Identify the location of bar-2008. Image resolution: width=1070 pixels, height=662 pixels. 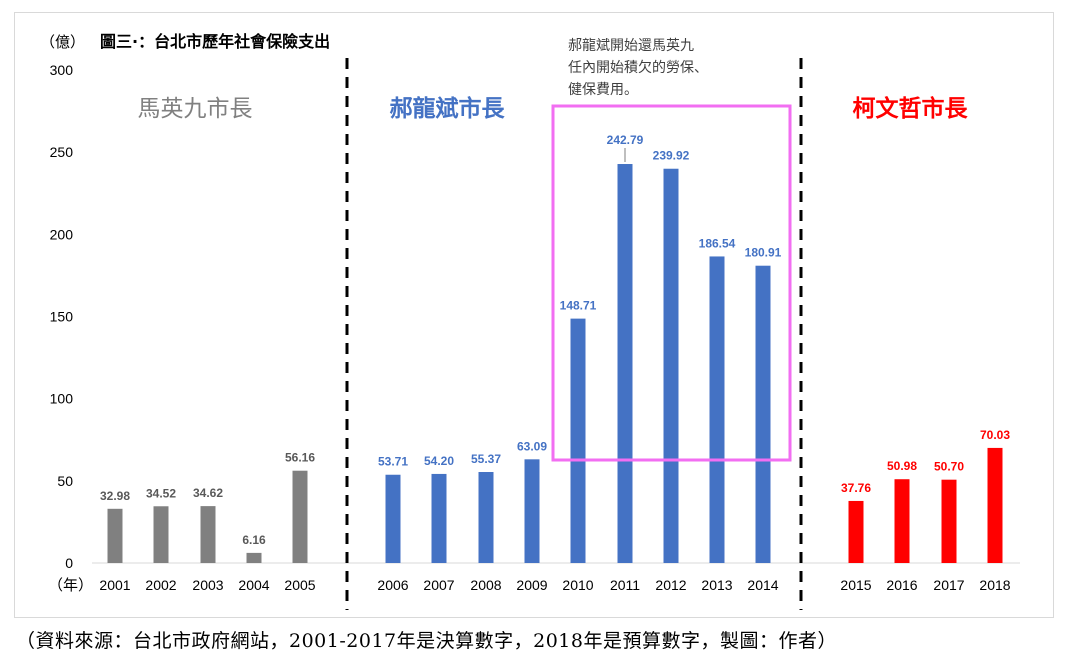
(486, 517).